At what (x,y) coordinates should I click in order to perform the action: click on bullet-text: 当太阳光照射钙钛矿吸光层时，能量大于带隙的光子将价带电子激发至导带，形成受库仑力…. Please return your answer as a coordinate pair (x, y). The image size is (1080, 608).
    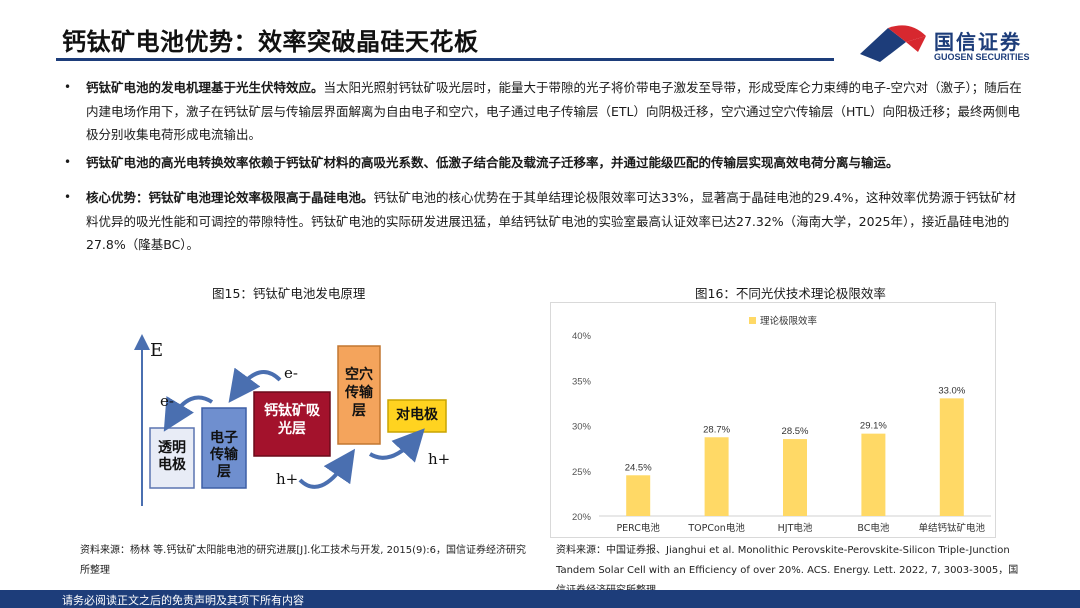
    Looking at the image, I should click on (554, 111).